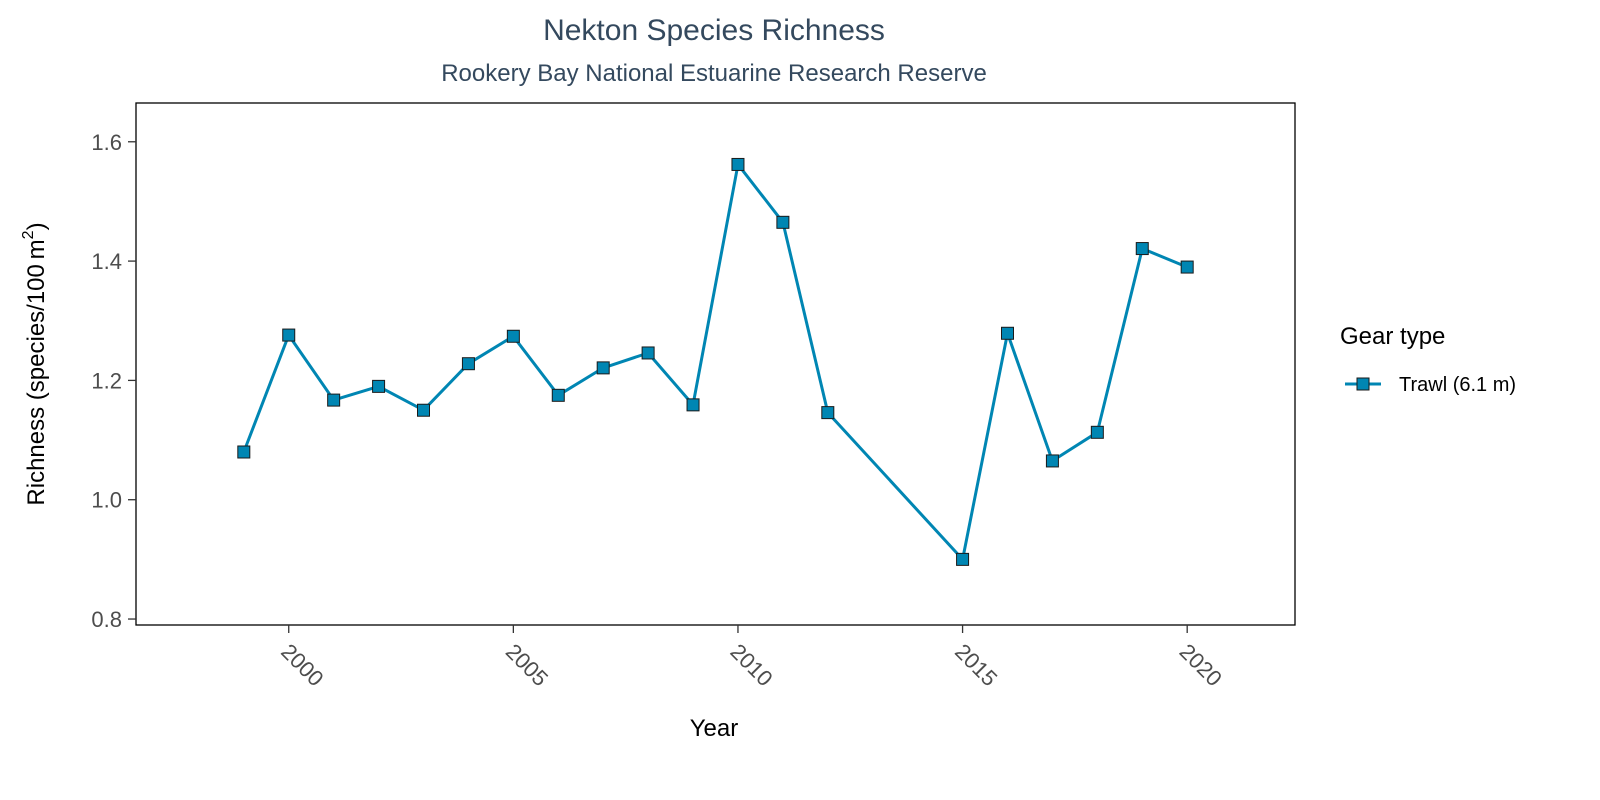  What do you see at coordinates (1201, 665) in the screenshot?
I see `x-tick-label: 2020` at bounding box center [1201, 665].